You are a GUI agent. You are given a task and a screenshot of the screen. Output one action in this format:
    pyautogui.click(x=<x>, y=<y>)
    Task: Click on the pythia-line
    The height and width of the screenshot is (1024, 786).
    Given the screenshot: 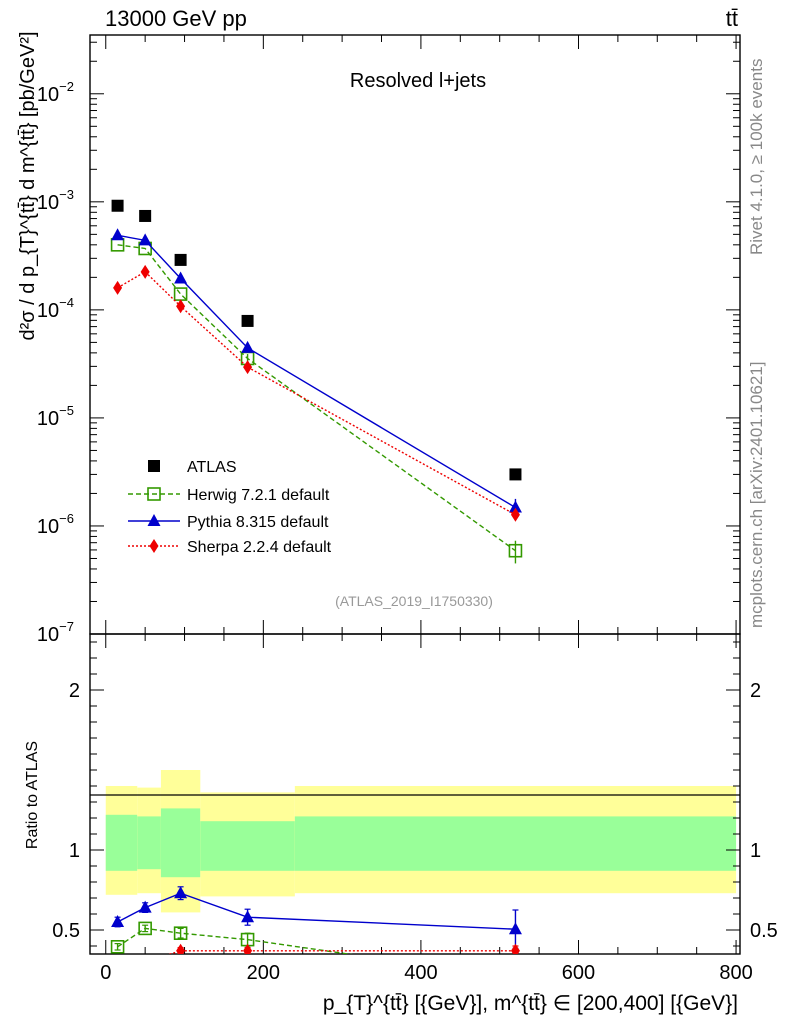 What is the action you would take?
    pyautogui.click(x=316, y=371)
    